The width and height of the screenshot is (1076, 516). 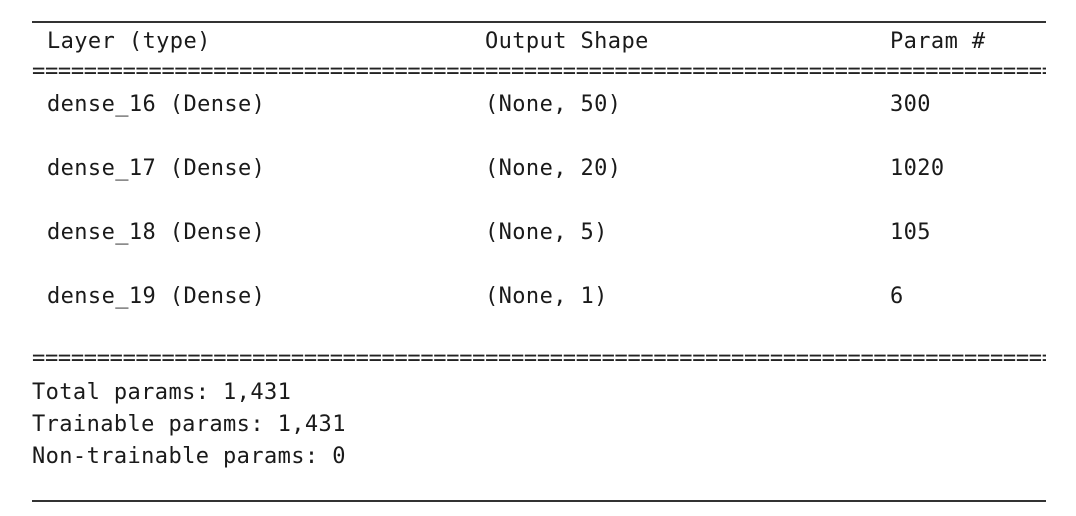 I want to click on row-layer-name: dense_19 (Dense), so click(x=156, y=296).